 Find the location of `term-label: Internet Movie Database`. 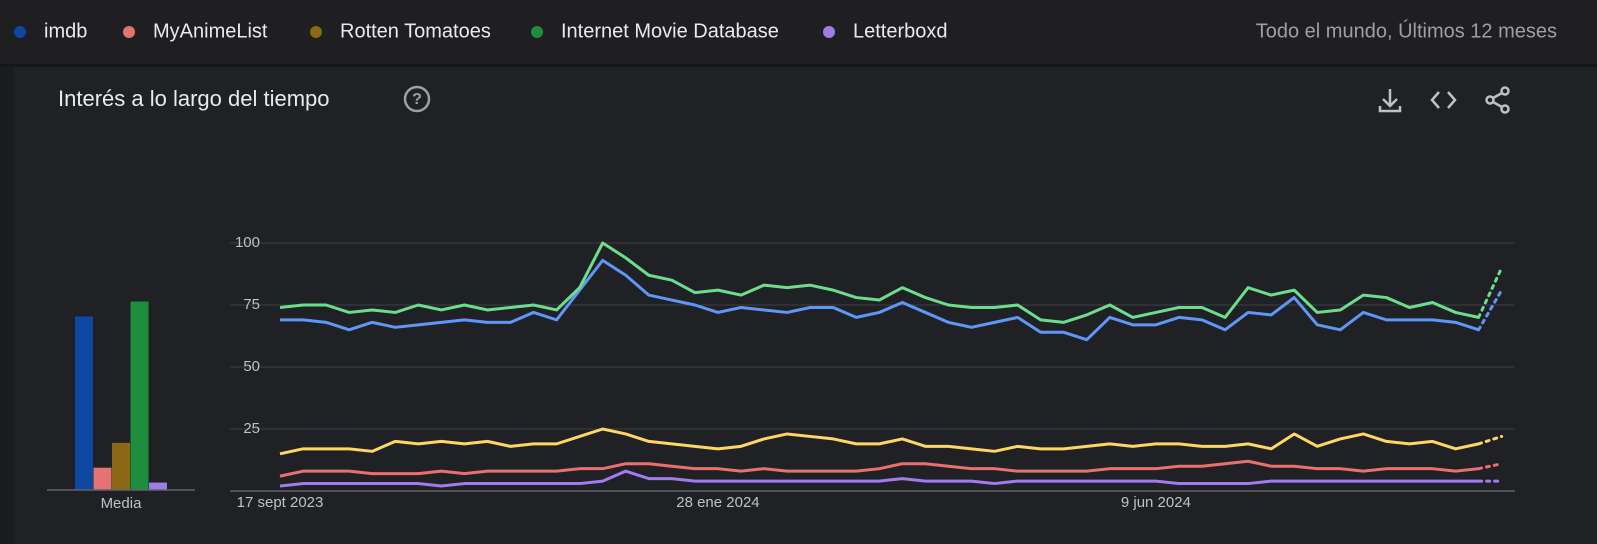

term-label: Internet Movie Database is located at coordinates (670, 31).